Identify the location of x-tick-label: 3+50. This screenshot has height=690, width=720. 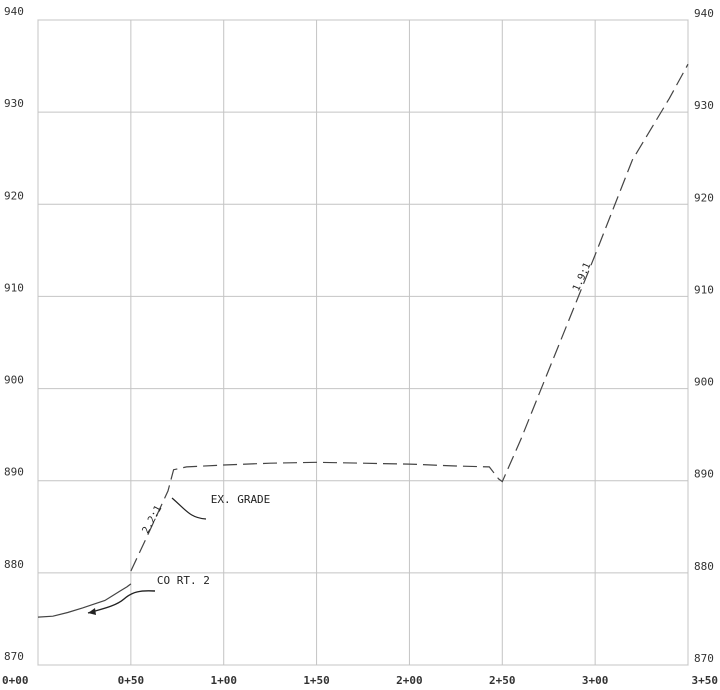
(705, 680).